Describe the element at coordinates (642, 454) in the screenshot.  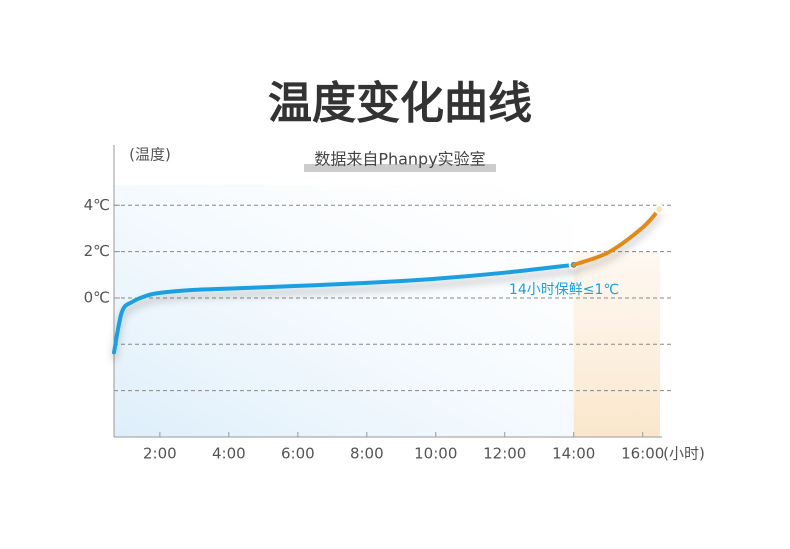
I see `x-tick-label: 16:00` at that location.